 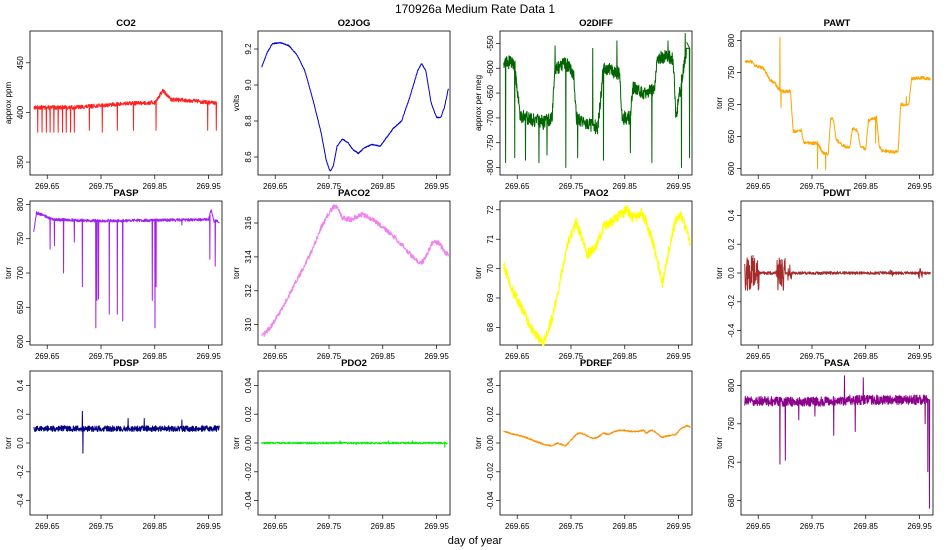 I want to click on series-line-pdo2, so click(x=354, y=444).